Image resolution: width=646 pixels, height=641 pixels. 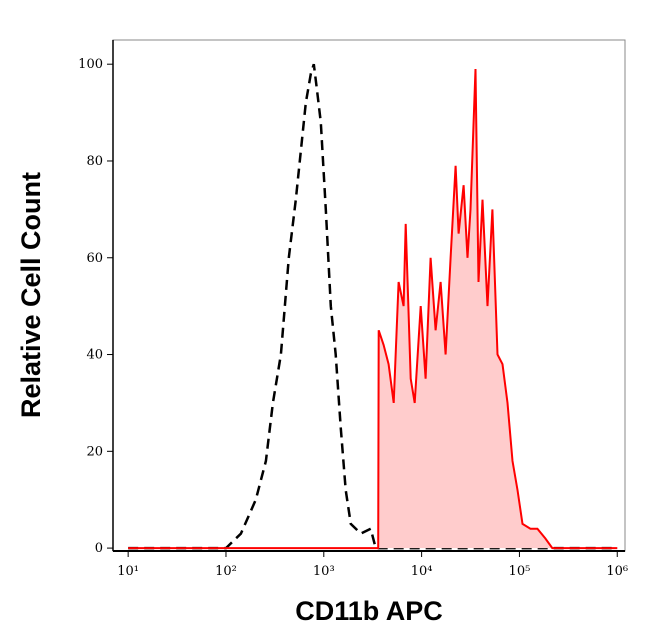 I want to click on x-tick-label: 10⁶, so click(x=617, y=571).